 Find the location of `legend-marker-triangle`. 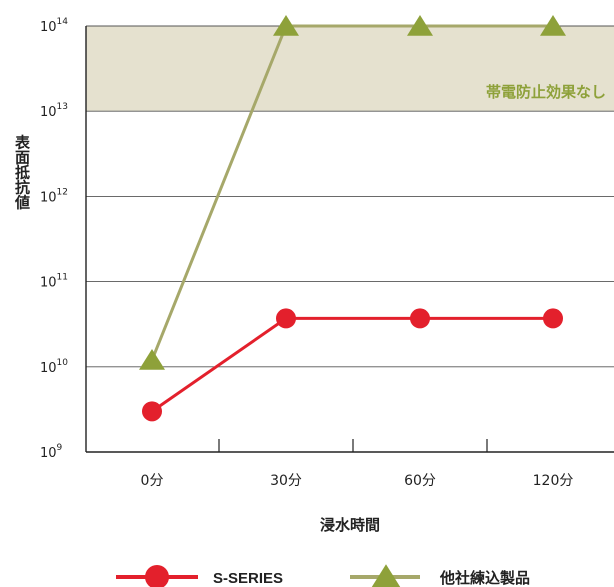

legend-marker-triangle is located at coordinates (386, 575).